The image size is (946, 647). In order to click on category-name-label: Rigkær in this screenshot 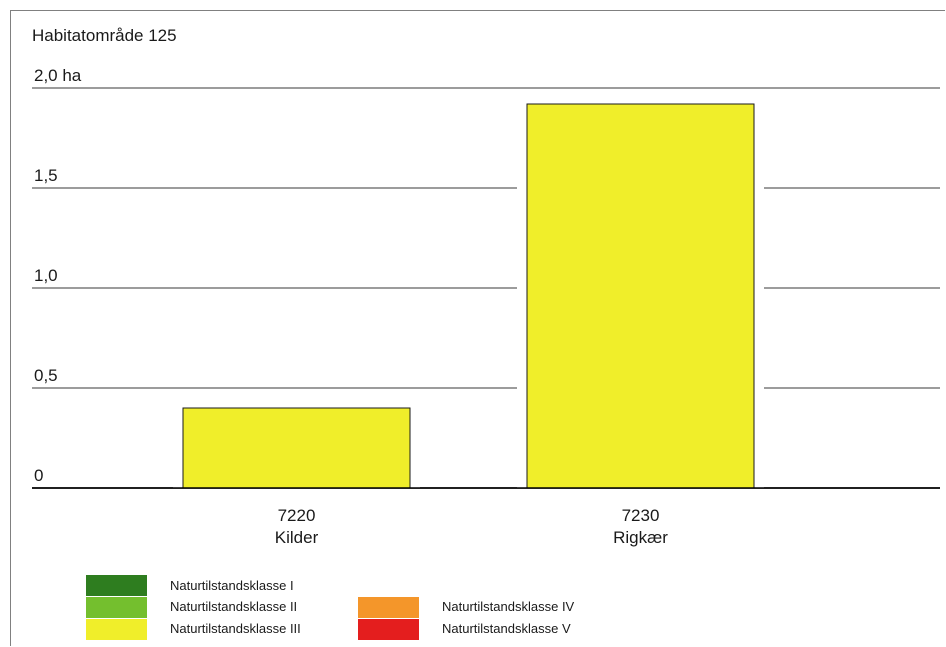, I will do `click(640, 537)`.